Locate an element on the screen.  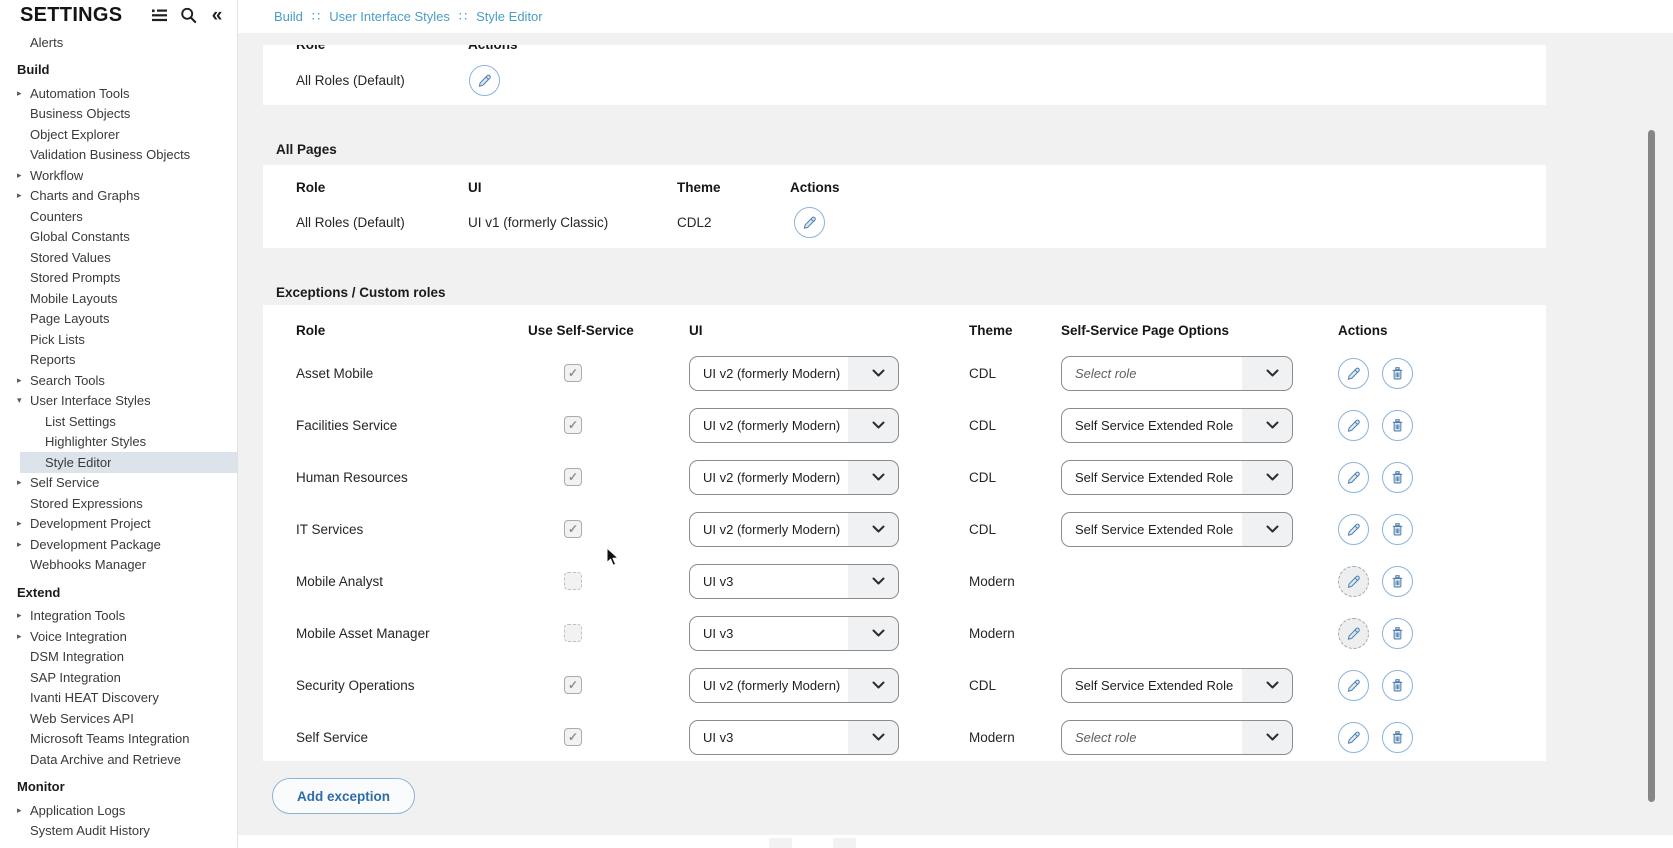
expand-arrow-icon: ▸ is located at coordinates (19, 809).